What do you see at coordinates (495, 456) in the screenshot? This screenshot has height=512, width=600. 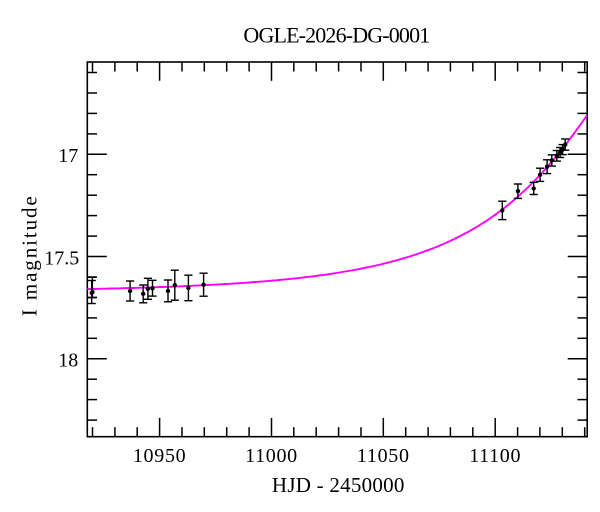 I see `svg-text: 11100` at bounding box center [495, 456].